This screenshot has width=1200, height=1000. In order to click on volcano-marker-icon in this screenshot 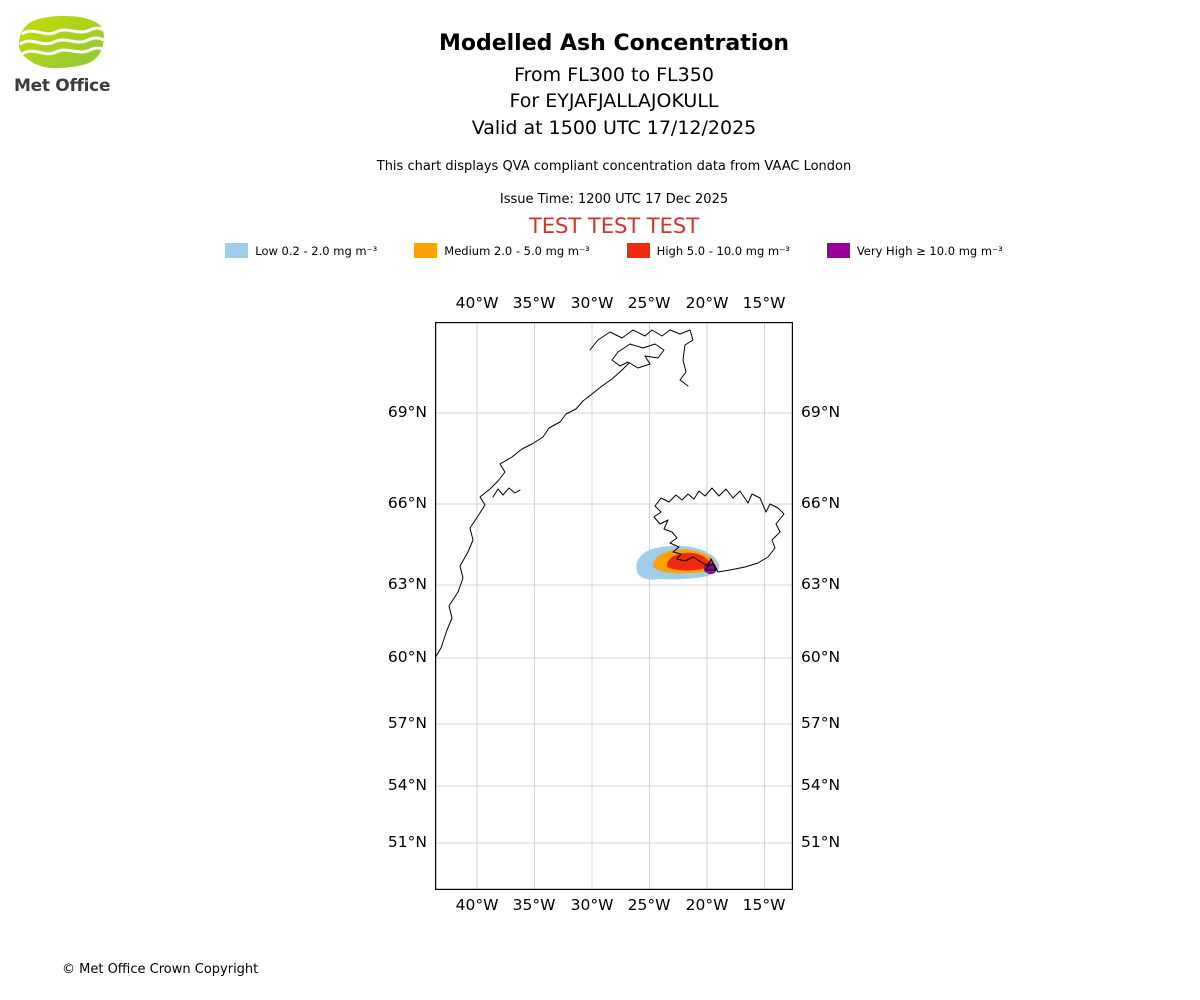, I will do `click(711, 564)`.